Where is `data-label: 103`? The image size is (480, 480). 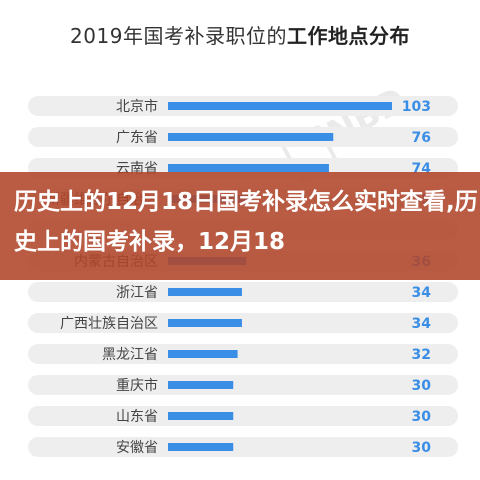 data-label: 103 is located at coordinates (416, 107).